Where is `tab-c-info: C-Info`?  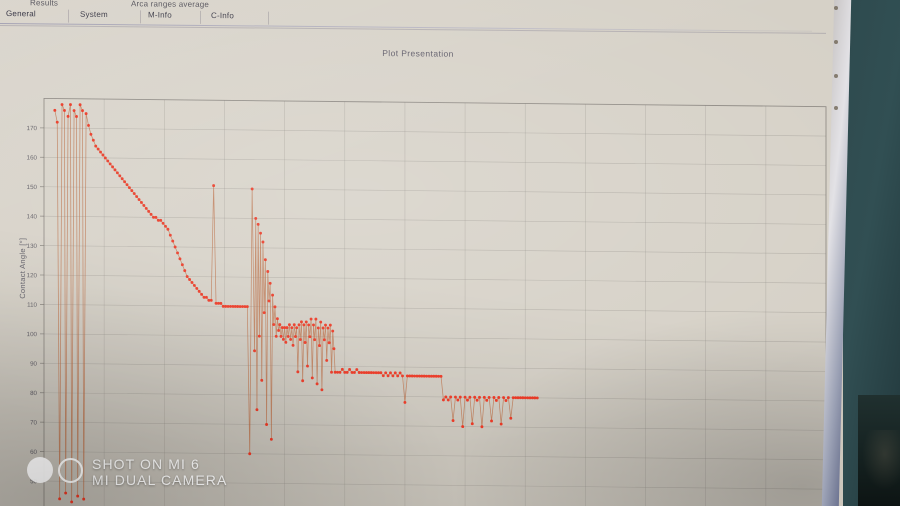 tab-c-info: C-Info is located at coordinates (222, 16).